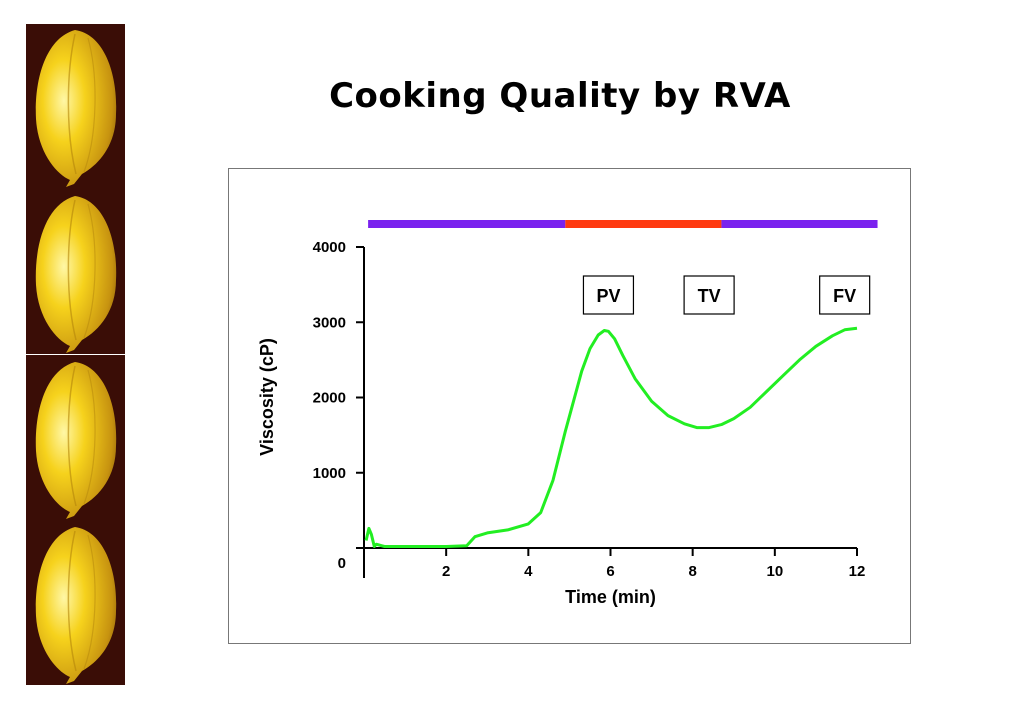 The height and width of the screenshot is (708, 1023). What do you see at coordinates (692, 571) in the screenshot?
I see `x-tick-label: 8` at bounding box center [692, 571].